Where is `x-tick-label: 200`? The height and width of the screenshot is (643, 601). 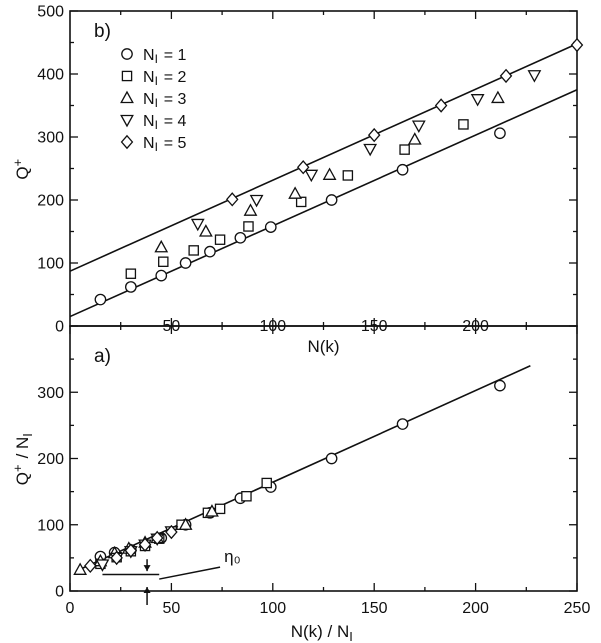
x-tick-label: 200 is located at coordinates (475, 608).